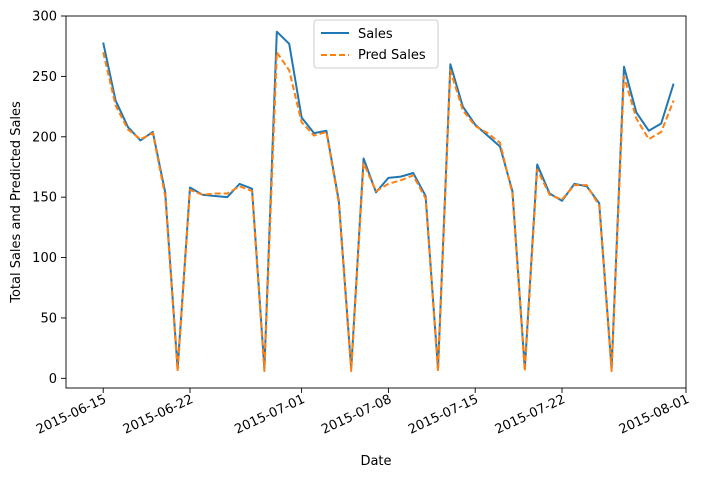  I want to click on x-axis-title: Date, so click(375, 461).